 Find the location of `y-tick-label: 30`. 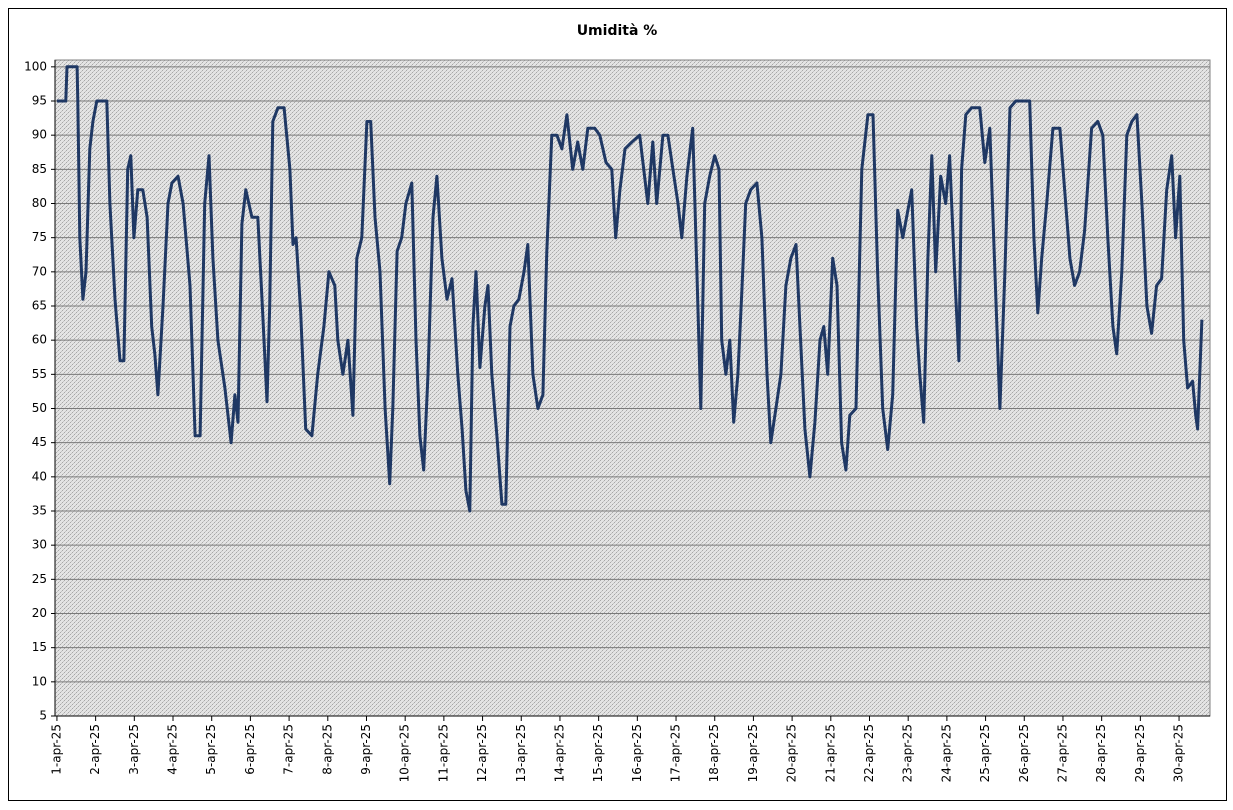

y-tick-label: 30 is located at coordinates (39, 545).